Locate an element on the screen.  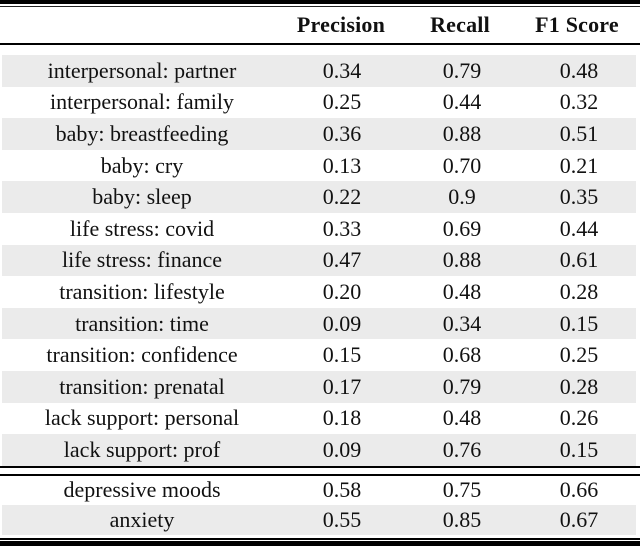
cell-f1: 0.44 is located at coordinates (579, 228).